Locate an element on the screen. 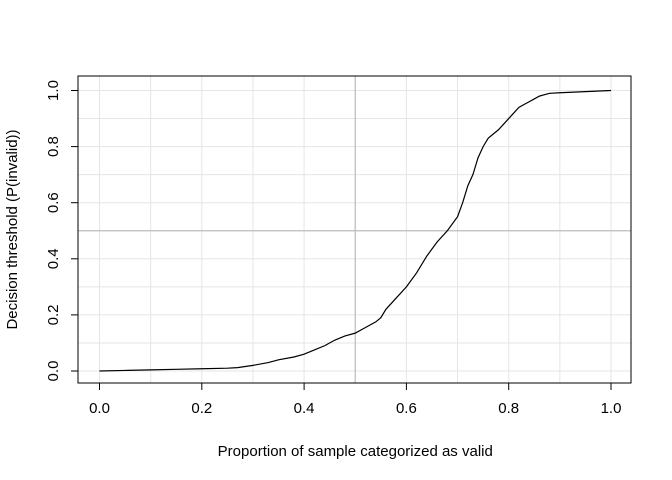  y-tick-label: 1.0 is located at coordinates (53, 90).